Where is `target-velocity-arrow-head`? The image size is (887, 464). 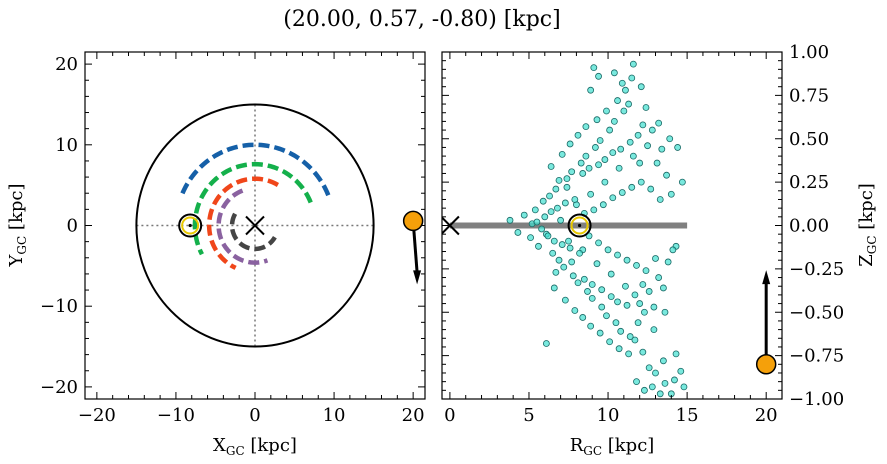
target-velocity-arrow-head is located at coordinates (417, 277).